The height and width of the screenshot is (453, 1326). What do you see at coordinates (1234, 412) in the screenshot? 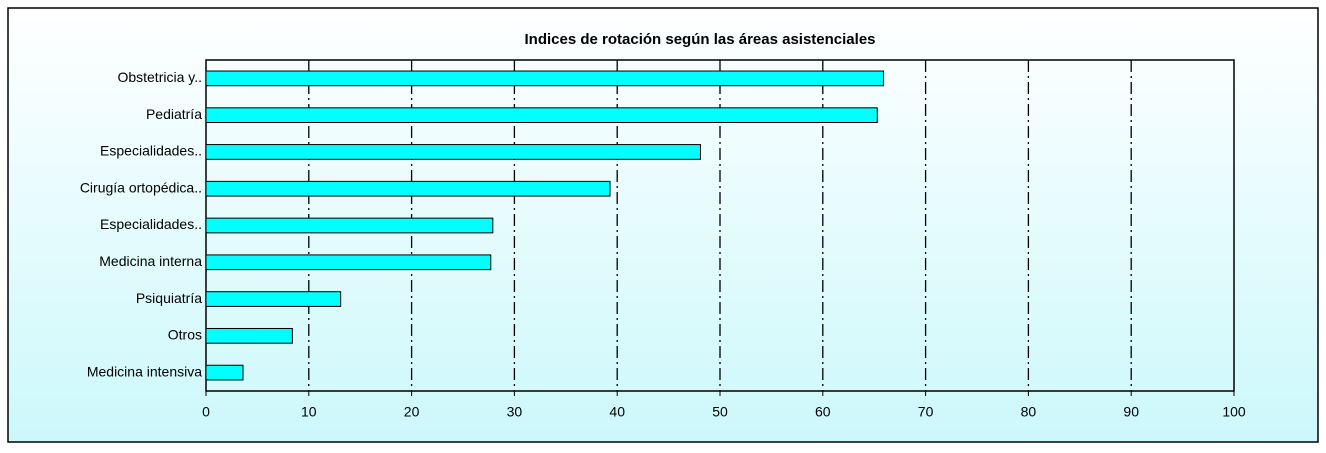
I see `x-tick-label: 100` at bounding box center [1234, 412].